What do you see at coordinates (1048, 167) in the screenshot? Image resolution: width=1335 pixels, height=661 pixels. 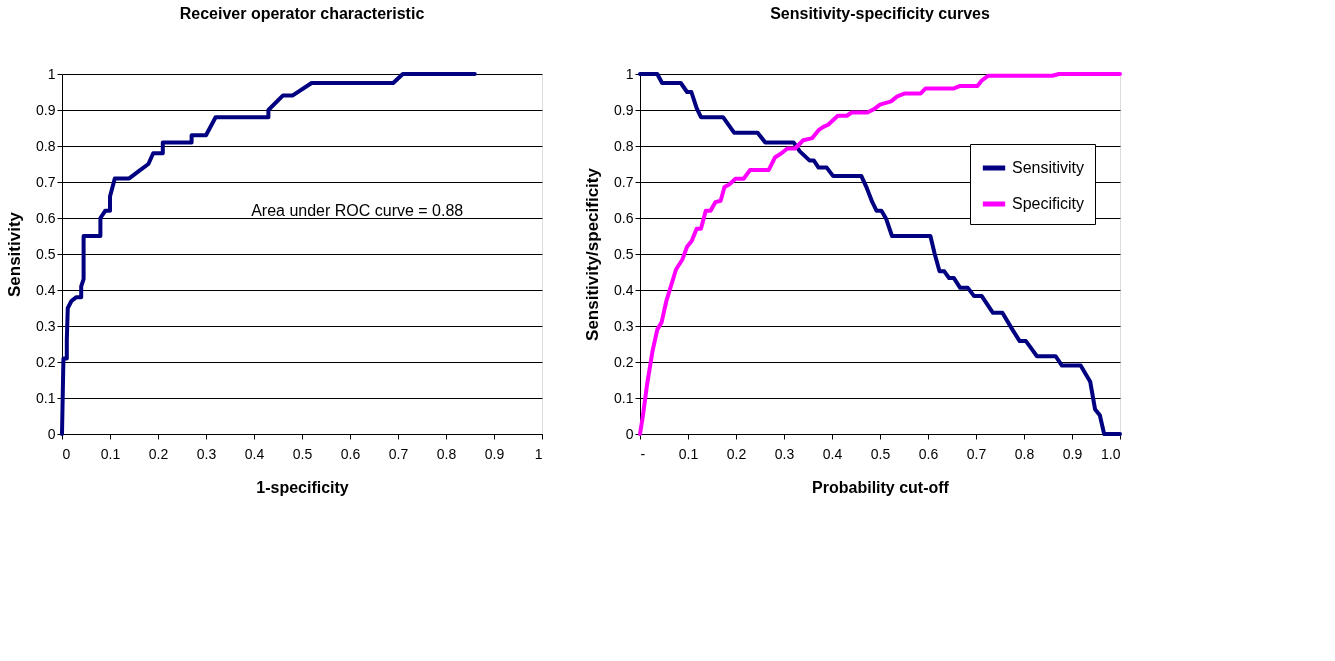 I see `legend-label: Sensitivity` at bounding box center [1048, 167].